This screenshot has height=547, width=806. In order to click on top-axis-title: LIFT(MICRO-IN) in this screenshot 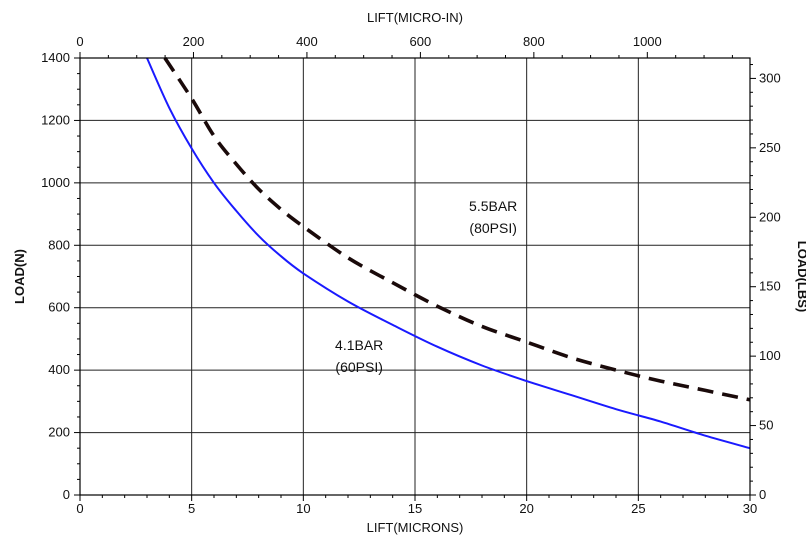, I will do `click(415, 17)`.